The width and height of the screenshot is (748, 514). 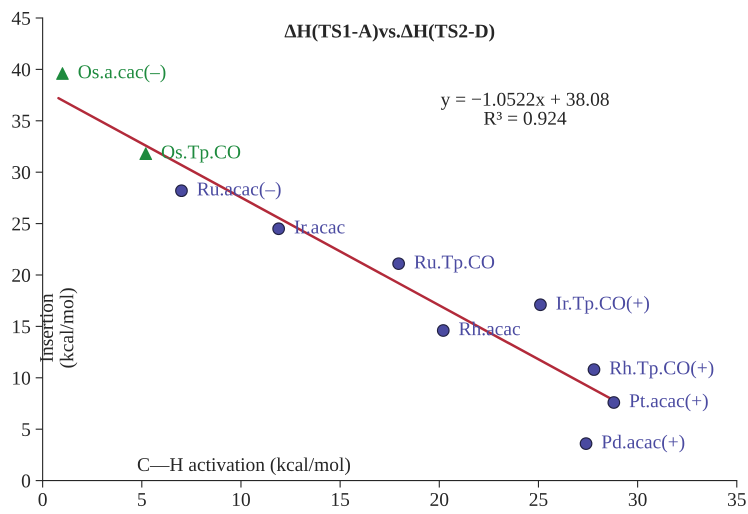 I want to click on y-tick-label: 40, so click(x=21, y=69).